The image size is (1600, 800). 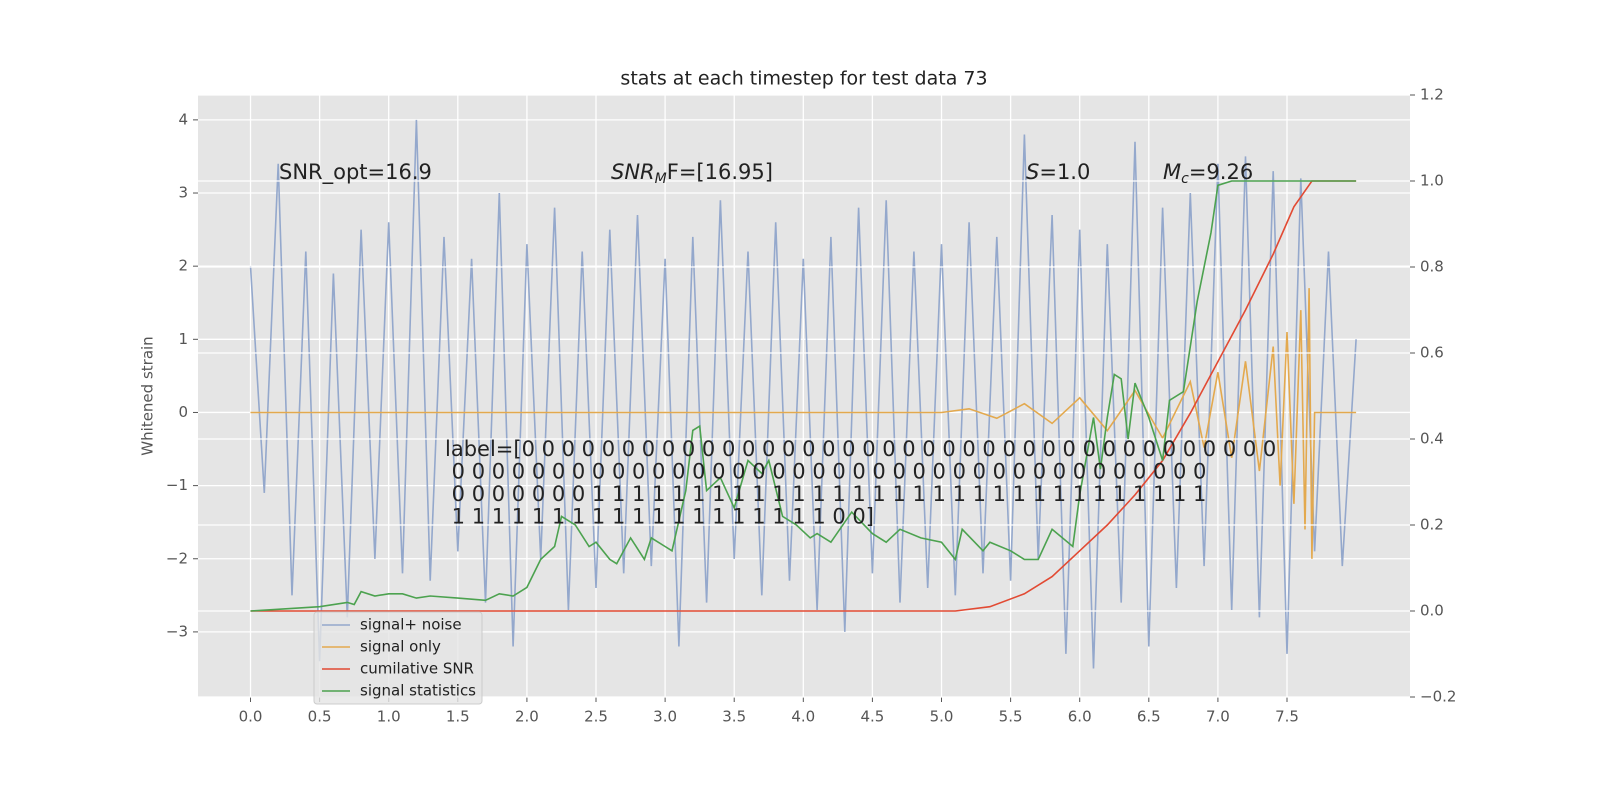 What do you see at coordinates (942, 717) in the screenshot?
I see `x-tick-label: 5.0` at bounding box center [942, 717].